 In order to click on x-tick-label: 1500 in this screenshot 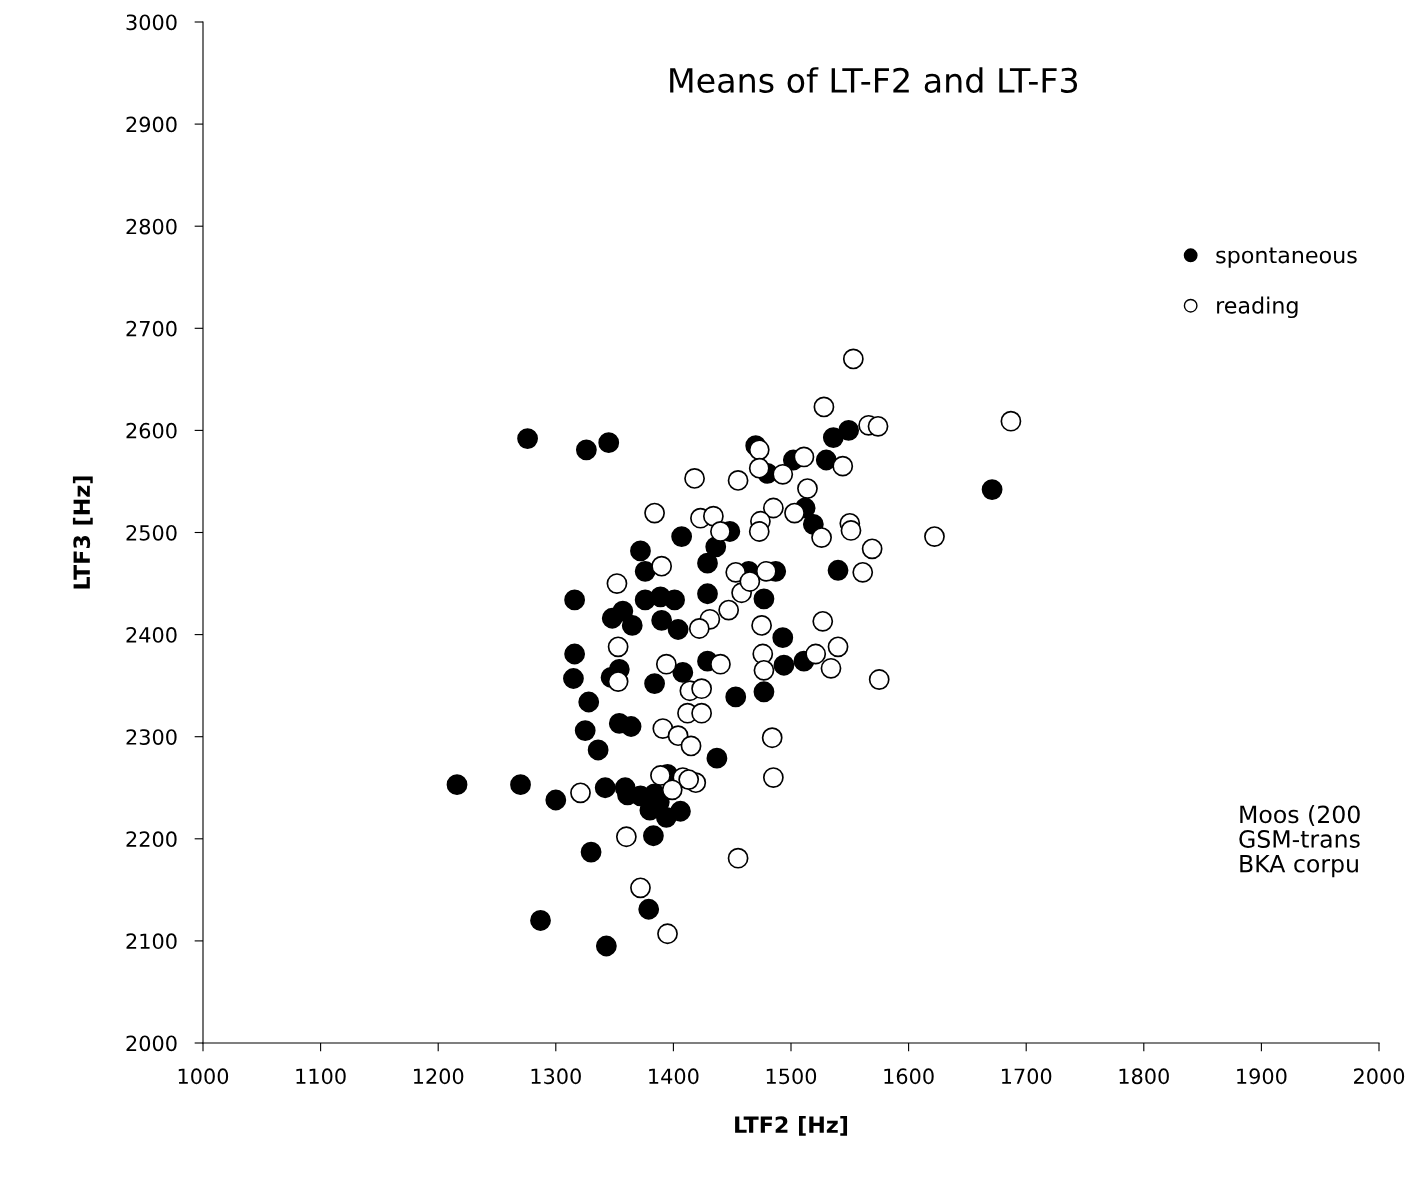, I will do `click(791, 1076)`.